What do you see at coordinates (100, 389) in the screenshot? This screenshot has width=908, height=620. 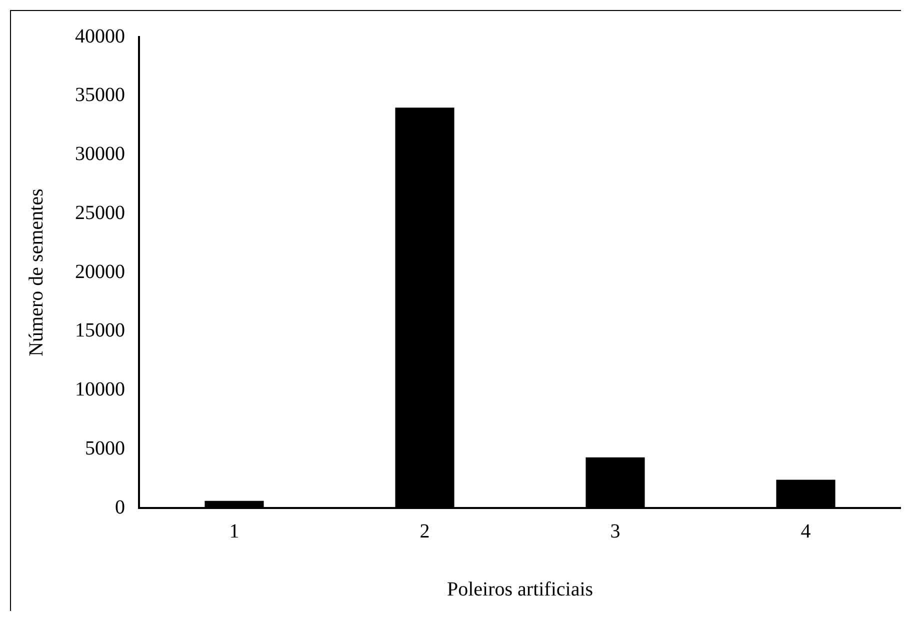 I see `y-tick-label: 10000` at bounding box center [100, 389].